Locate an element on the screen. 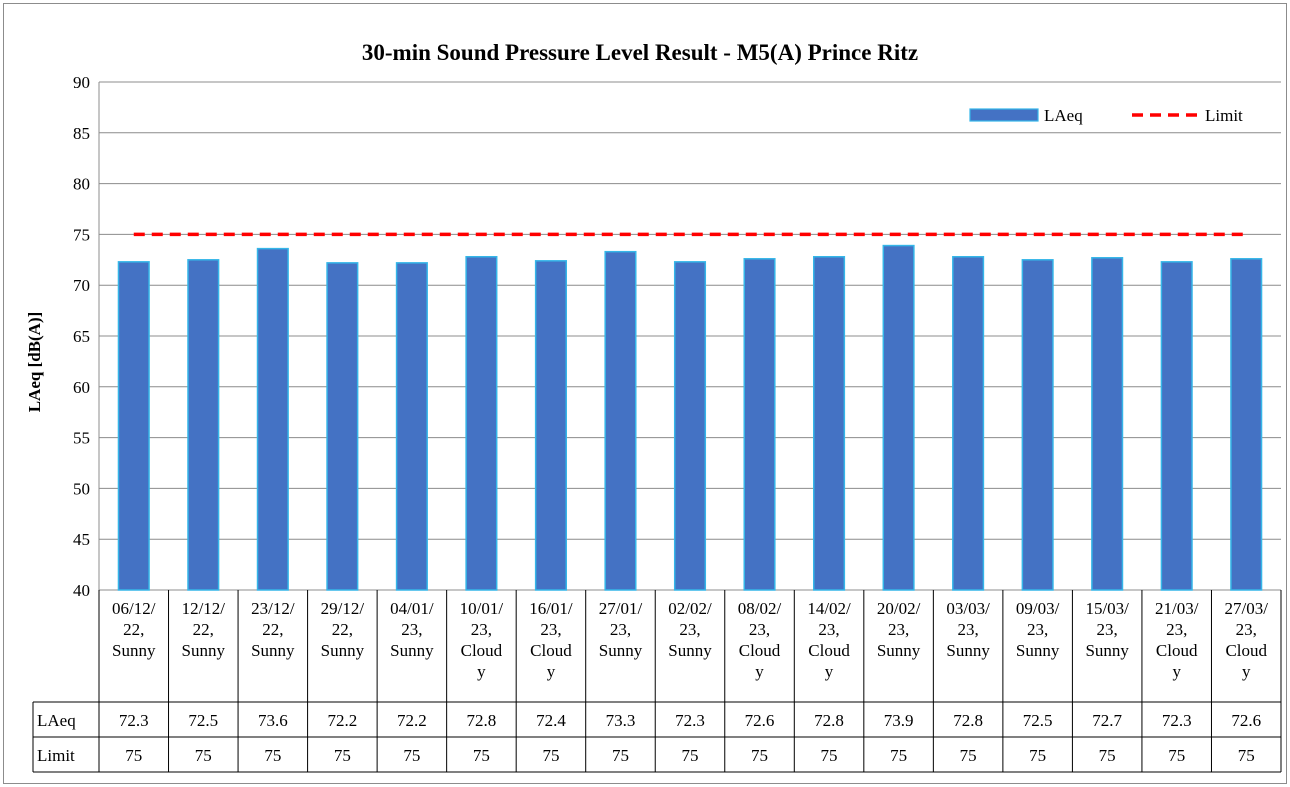 This screenshot has width=1290, height=787. y-tick-label: 50 is located at coordinates (81, 488).